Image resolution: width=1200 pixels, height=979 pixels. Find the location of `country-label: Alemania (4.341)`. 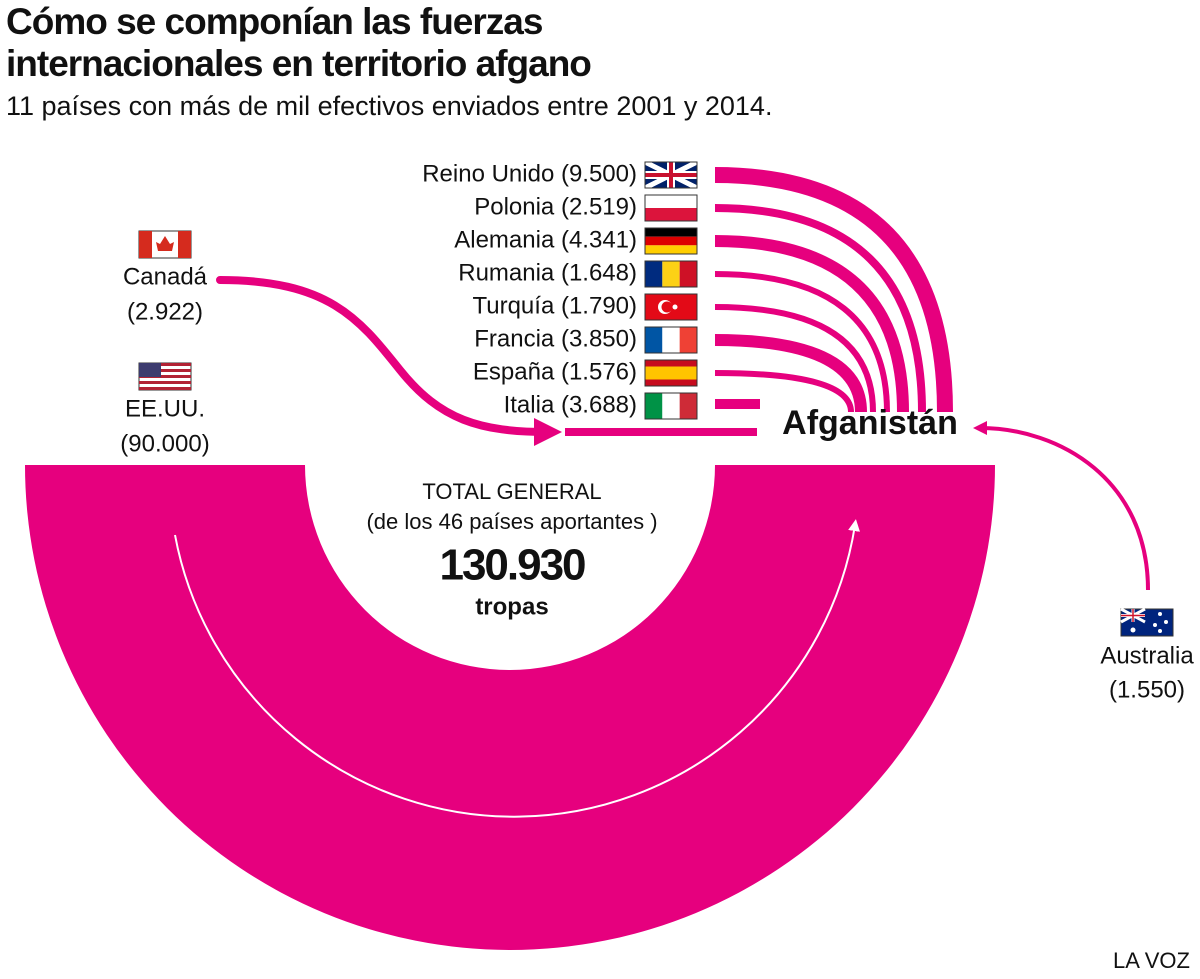

country-label: Alemania (4.341) is located at coordinates (545, 239).